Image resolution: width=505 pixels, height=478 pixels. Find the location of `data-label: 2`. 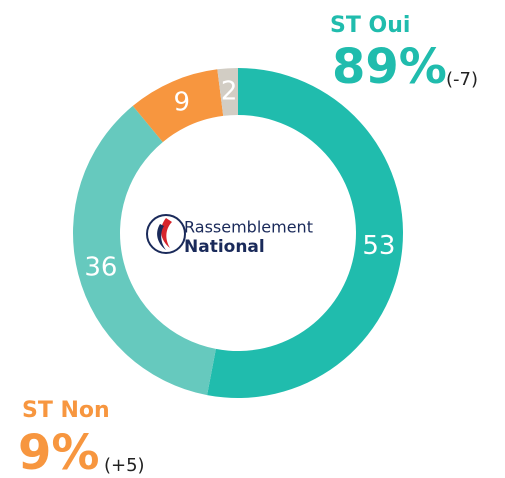

data-label: 2 is located at coordinates (229, 91).